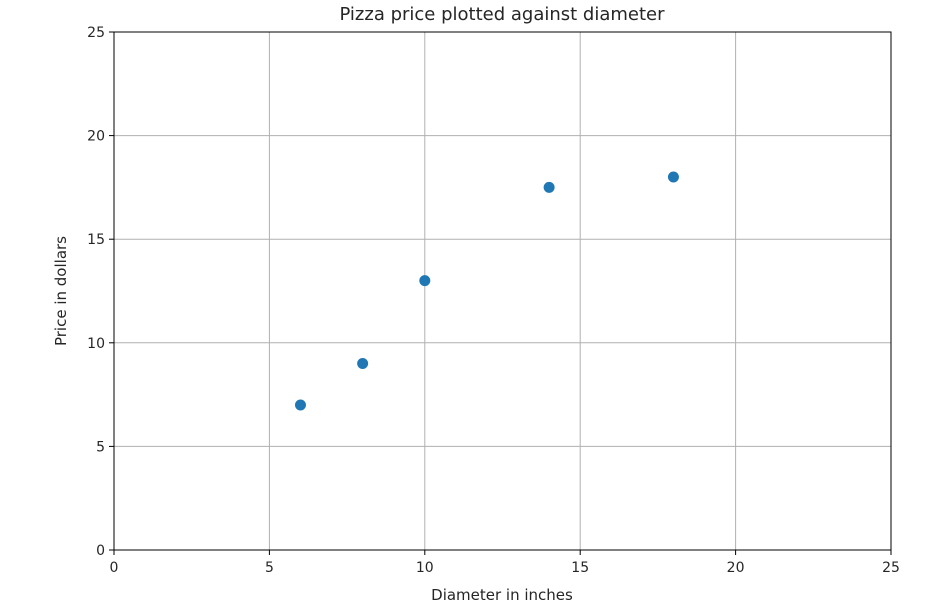 This screenshot has height=610, width=932. I want to click on x-tick-label: 5, so click(269, 568).